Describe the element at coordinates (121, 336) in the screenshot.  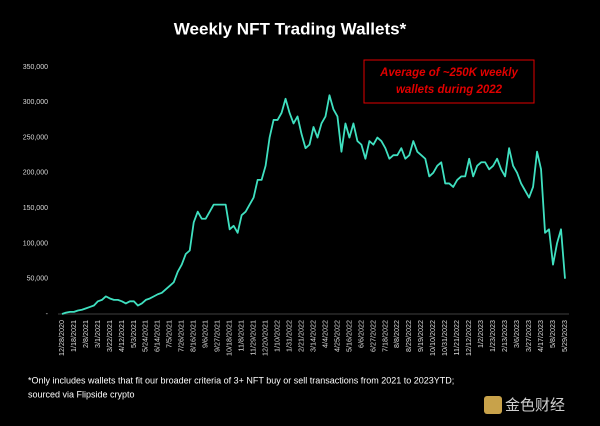
I see `x-tick-label: 4/12/2021` at that location.